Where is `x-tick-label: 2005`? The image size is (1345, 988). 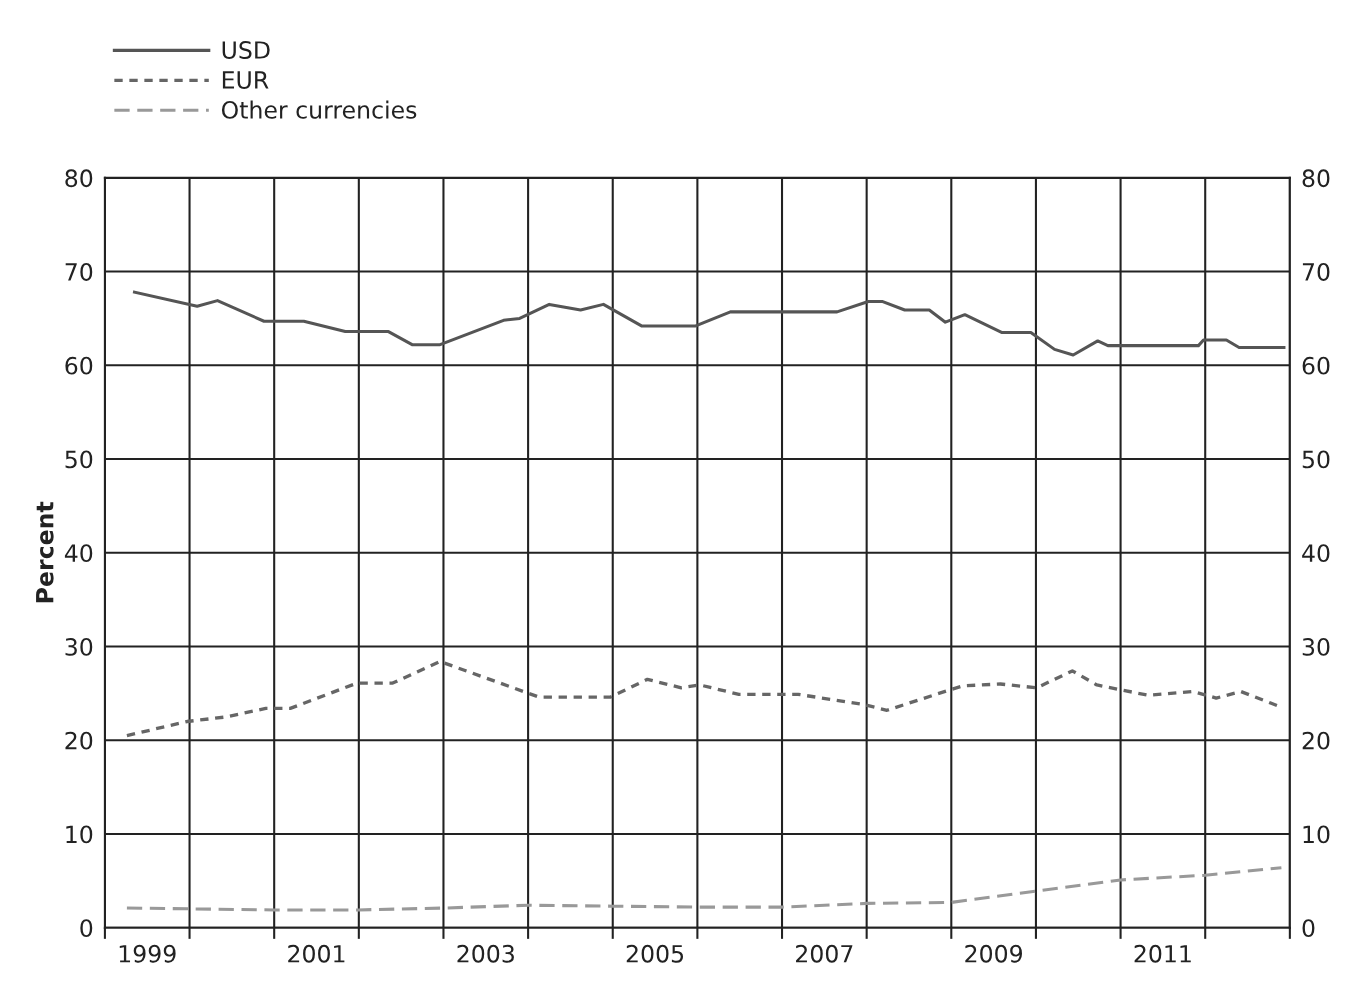
x-tick-label: 2005 is located at coordinates (655, 953).